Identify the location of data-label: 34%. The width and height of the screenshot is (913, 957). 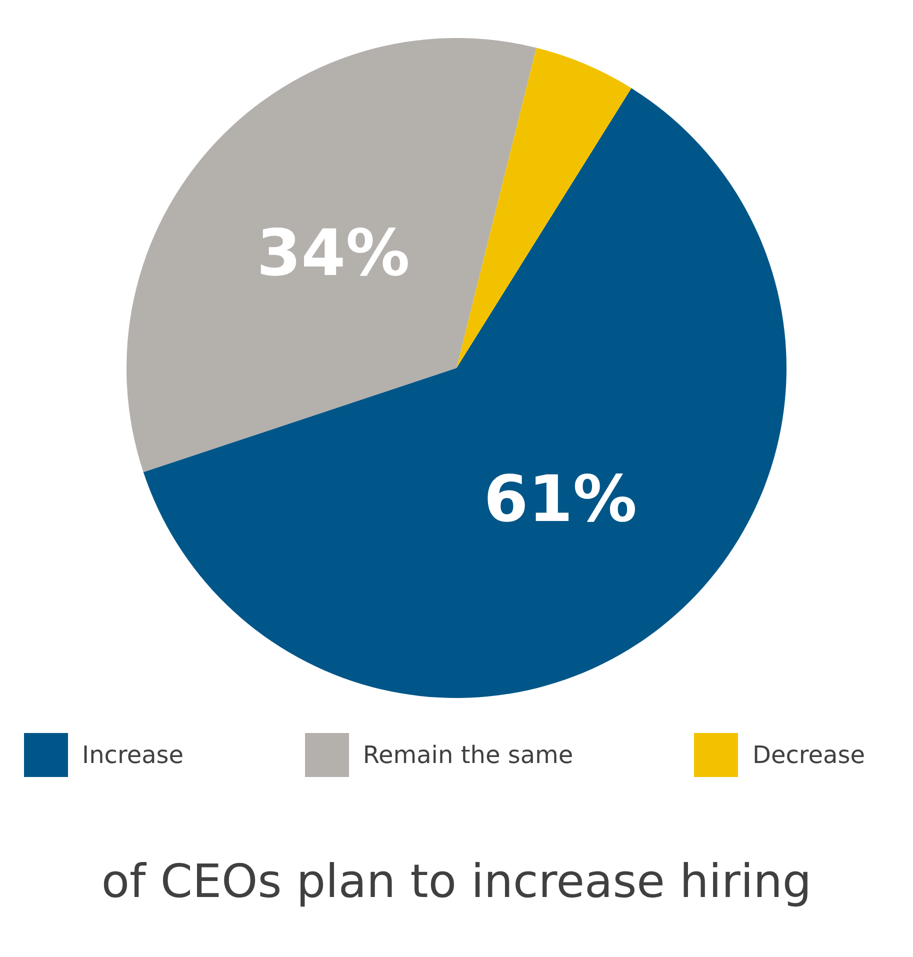
(333, 253).